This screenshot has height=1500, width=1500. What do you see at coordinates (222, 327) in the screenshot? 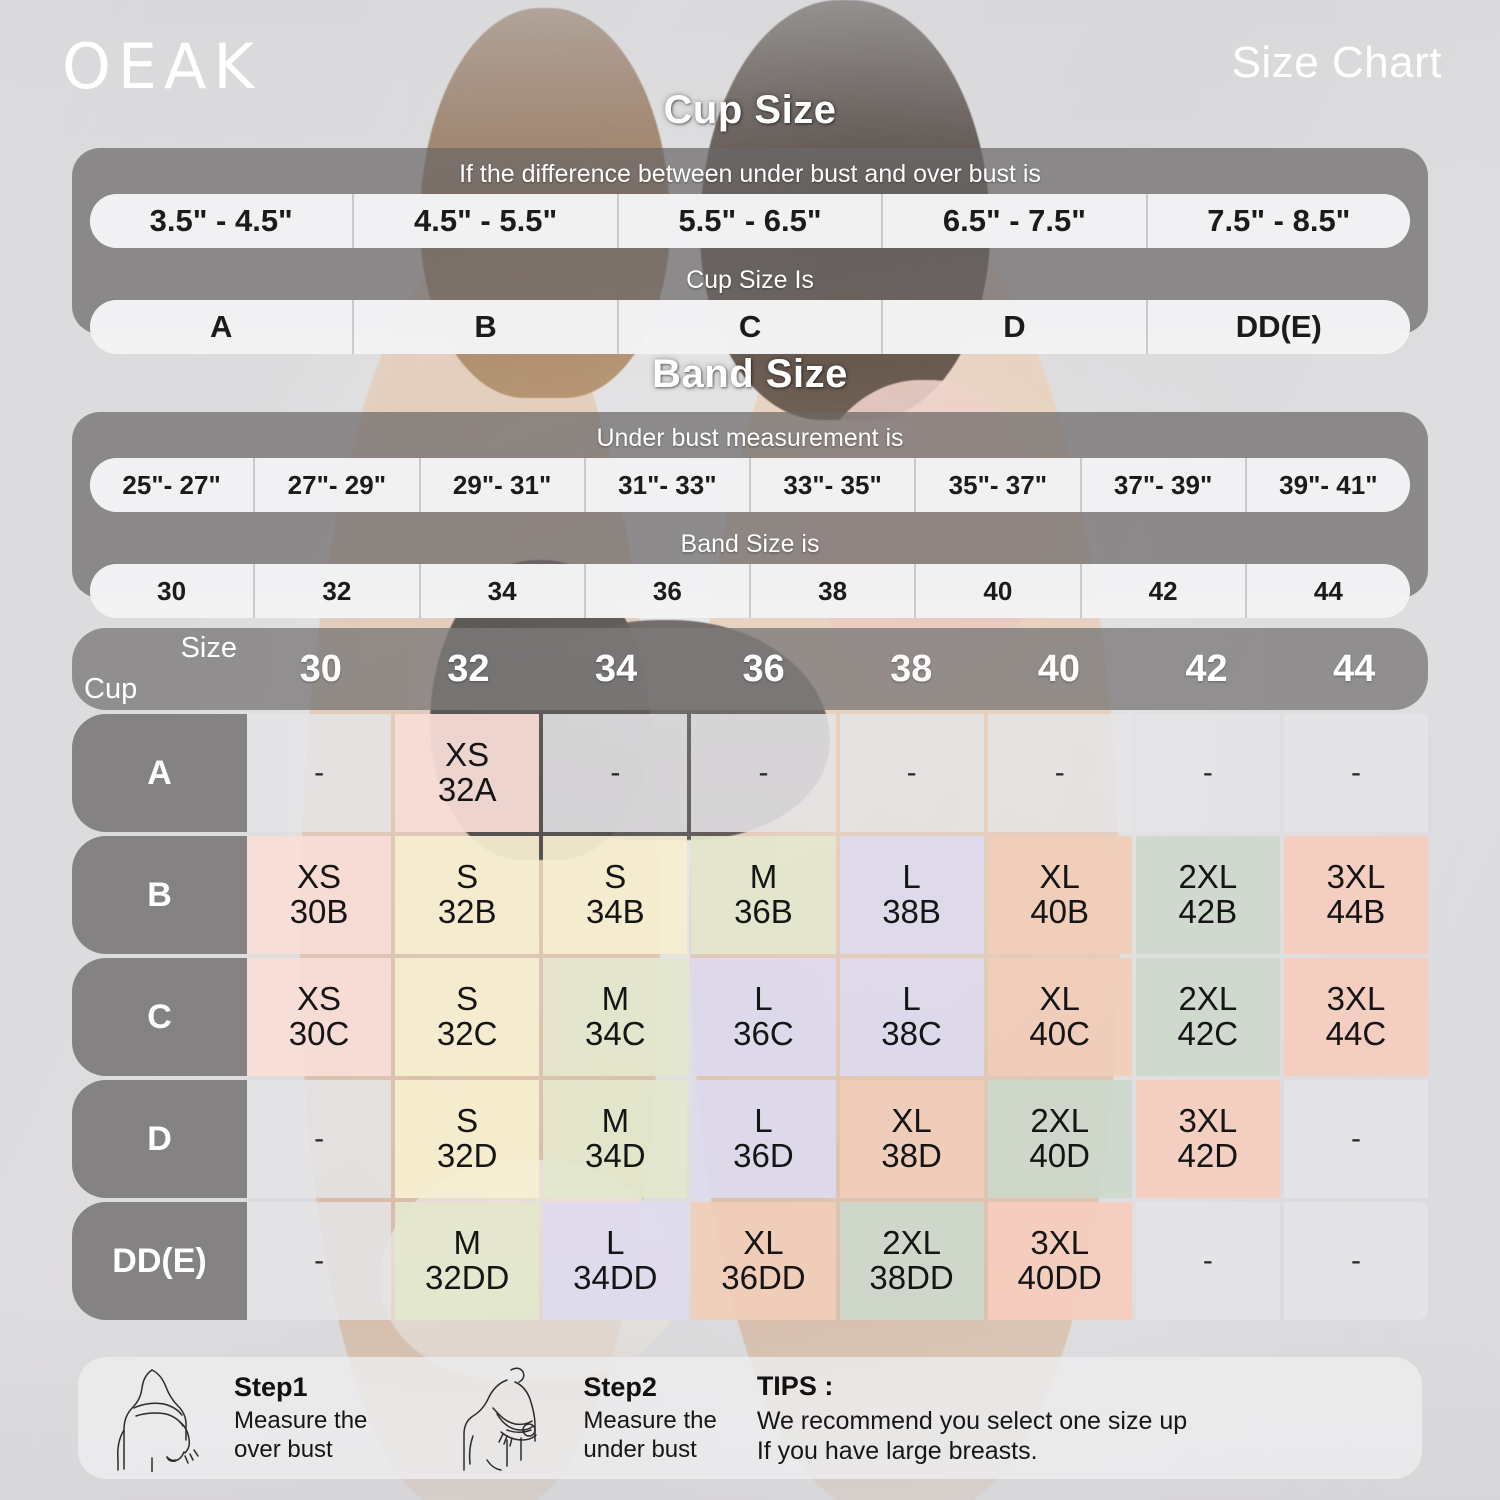
I see `cup-value-cell-0: A` at bounding box center [222, 327].